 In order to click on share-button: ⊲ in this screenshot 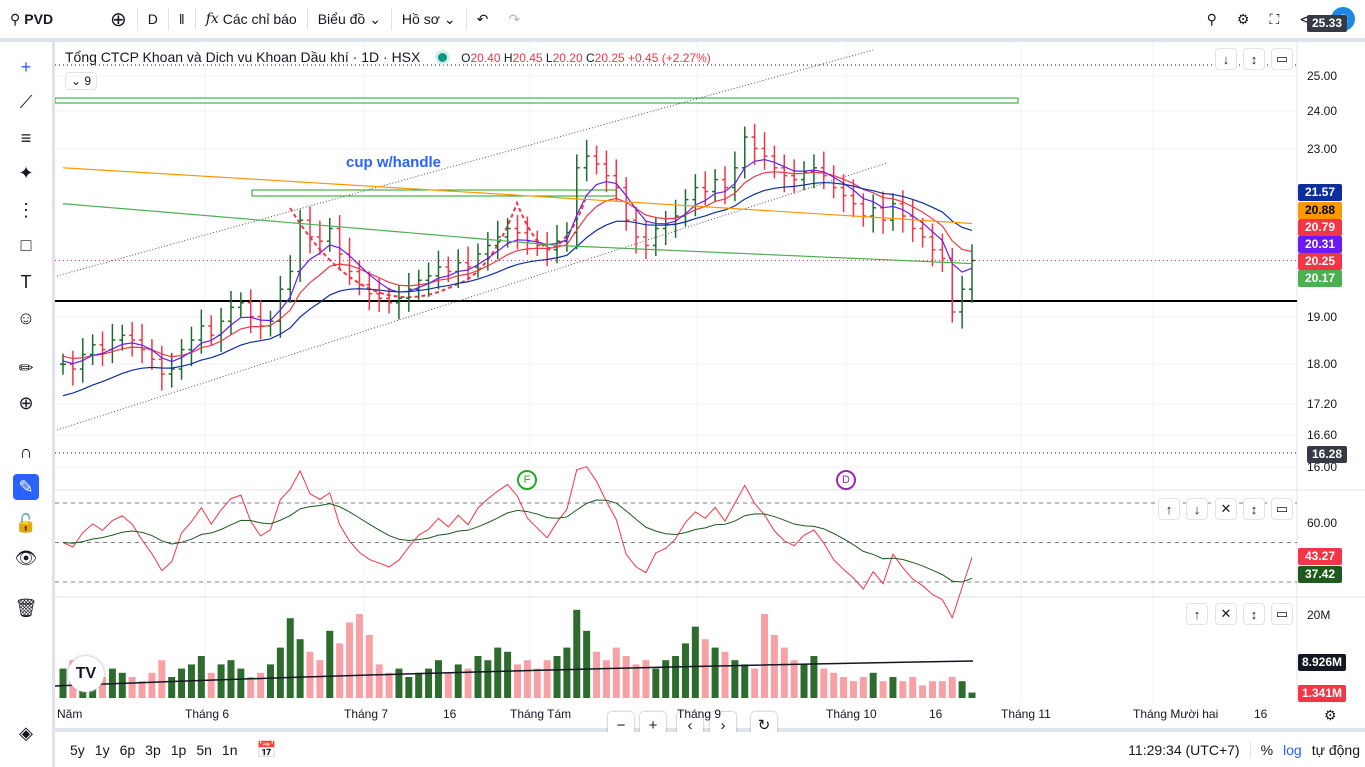, I will do `click(1305, 19)`.